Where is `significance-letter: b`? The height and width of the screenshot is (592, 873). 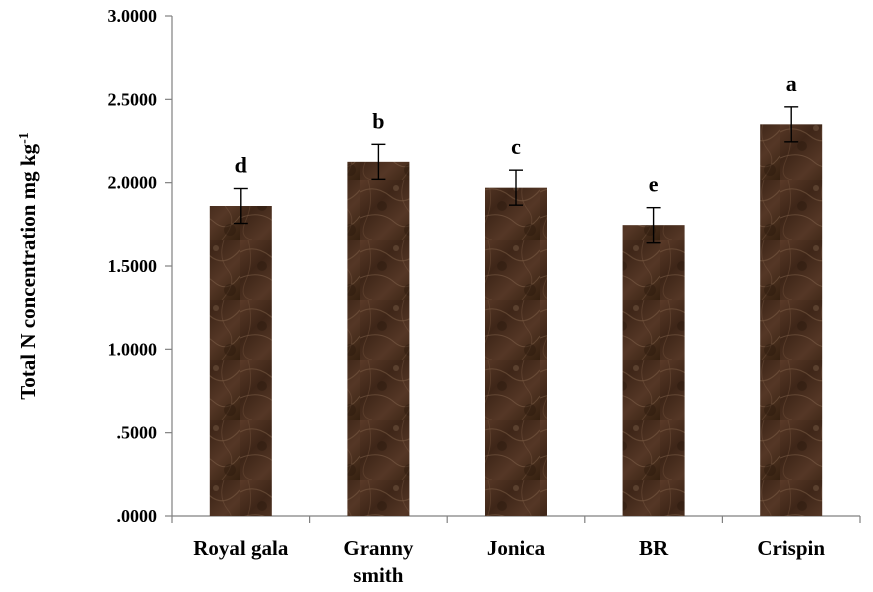 significance-letter: b is located at coordinates (378, 120).